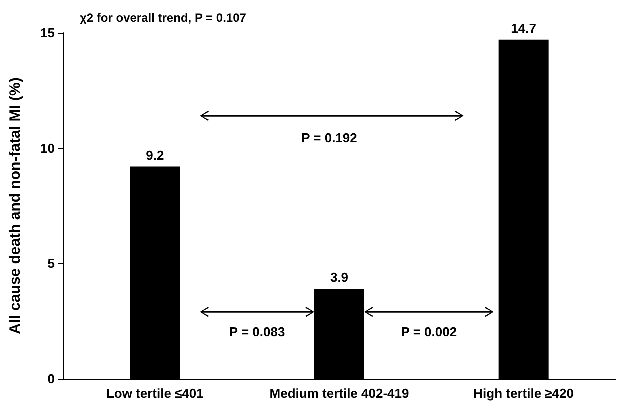 The width and height of the screenshot is (638, 415). I want to click on y-tick-label: 15, so click(47, 33).